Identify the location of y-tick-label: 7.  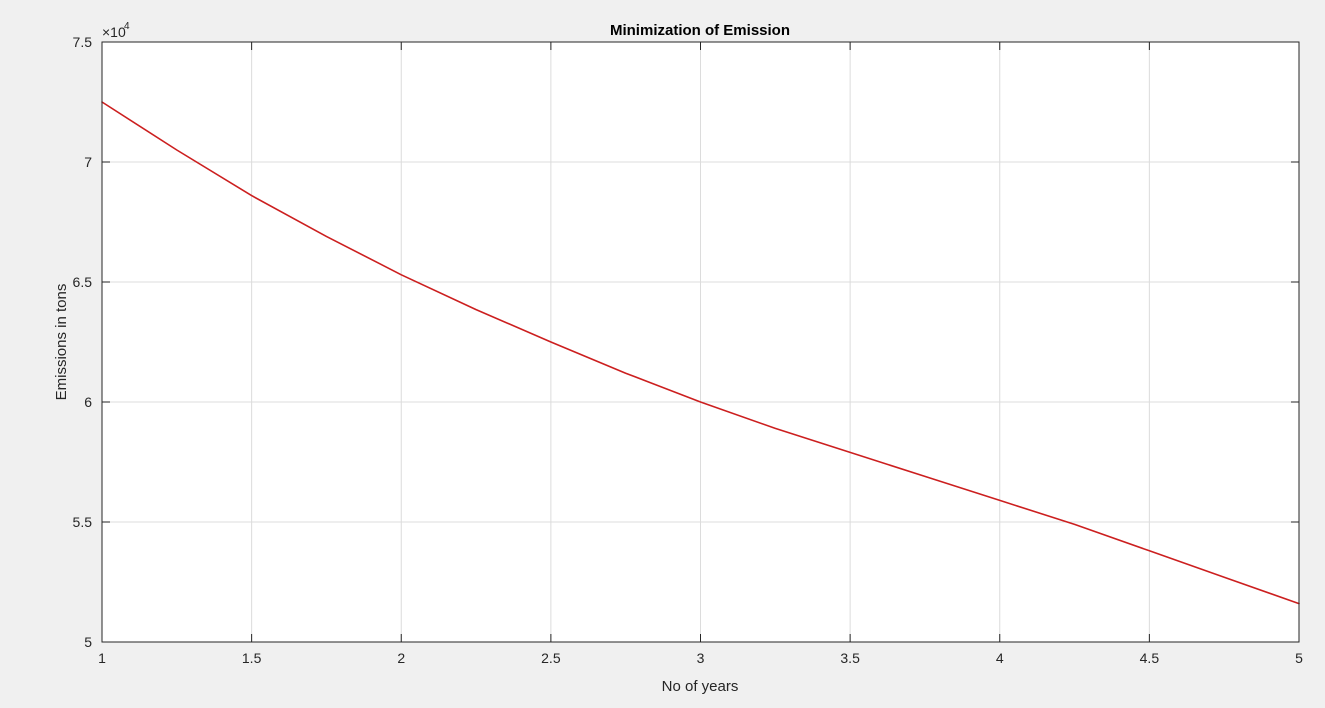
(88, 162).